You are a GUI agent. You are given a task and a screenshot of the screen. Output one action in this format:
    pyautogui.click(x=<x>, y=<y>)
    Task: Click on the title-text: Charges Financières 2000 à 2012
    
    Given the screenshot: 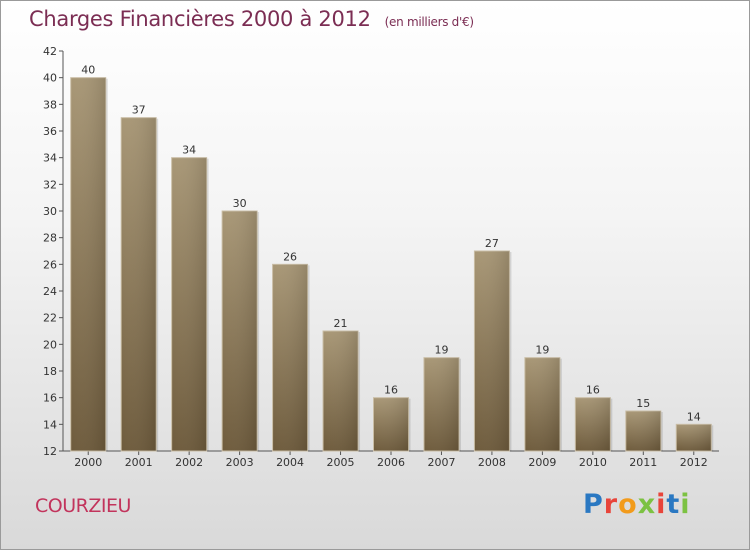 What is the action you would take?
    pyautogui.click(x=200, y=19)
    